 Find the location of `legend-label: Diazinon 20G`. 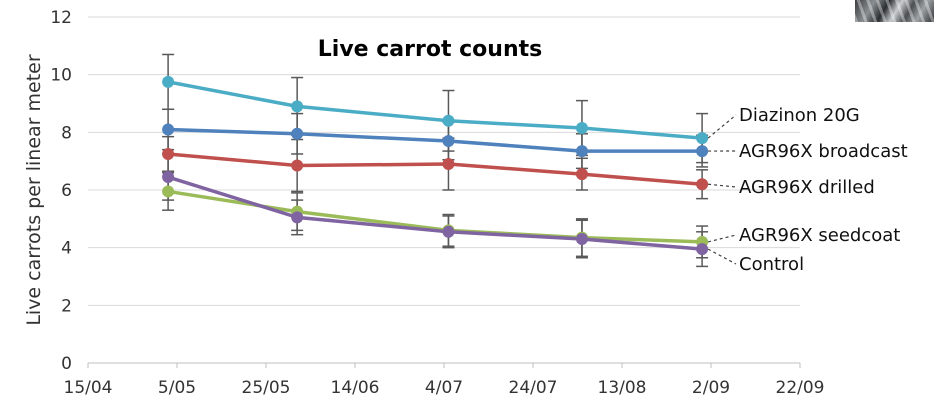

legend-label: Diazinon 20G is located at coordinates (799, 115).